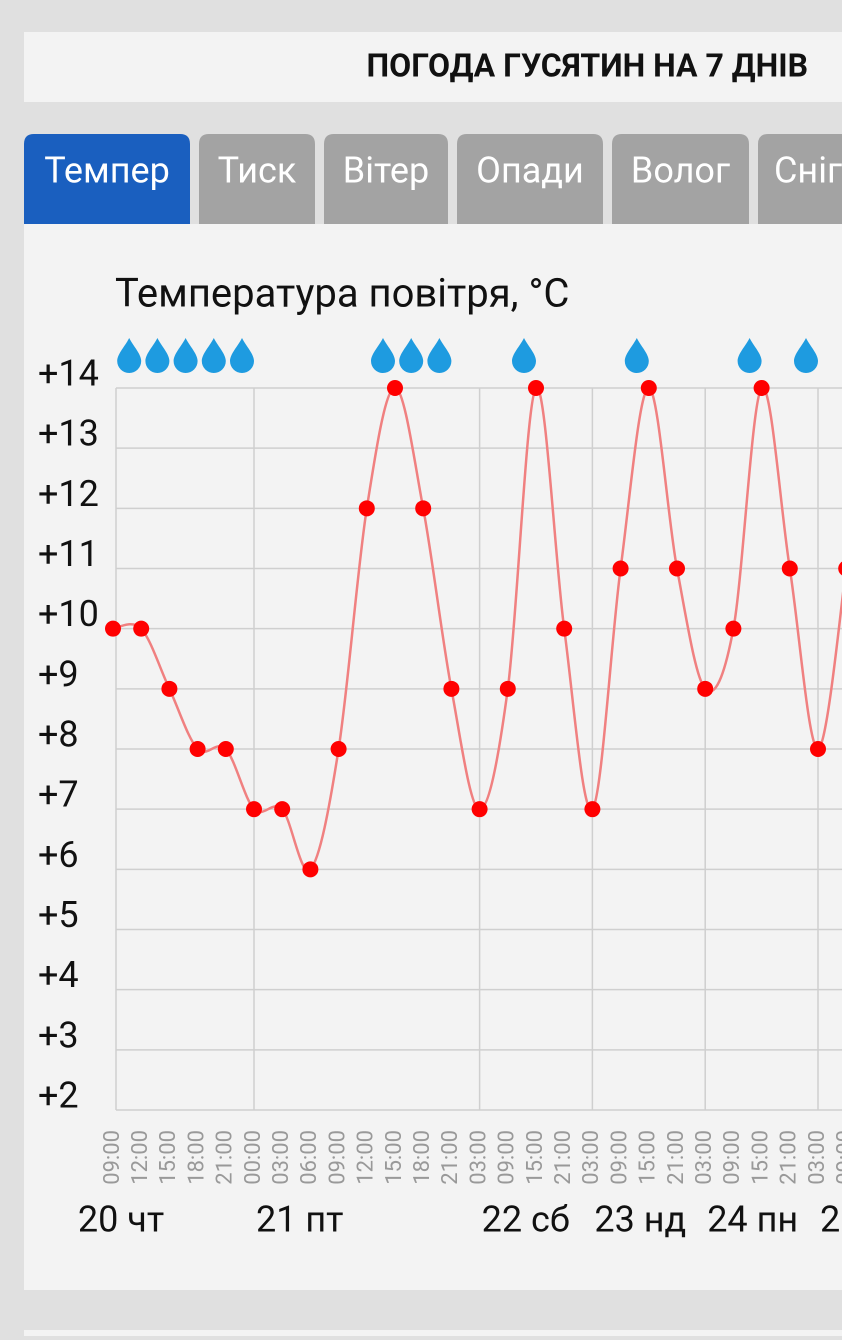 The height and width of the screenshot is (1340, 842). I want to click on header-bar, so click(433, 67).